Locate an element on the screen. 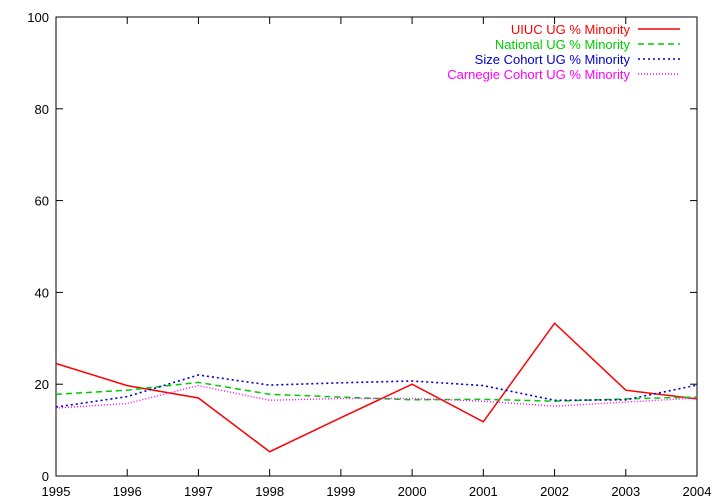 The width and height of the screenshot is (720, 504). x-tick-label: 2003 is located at coordinates (625, 491).